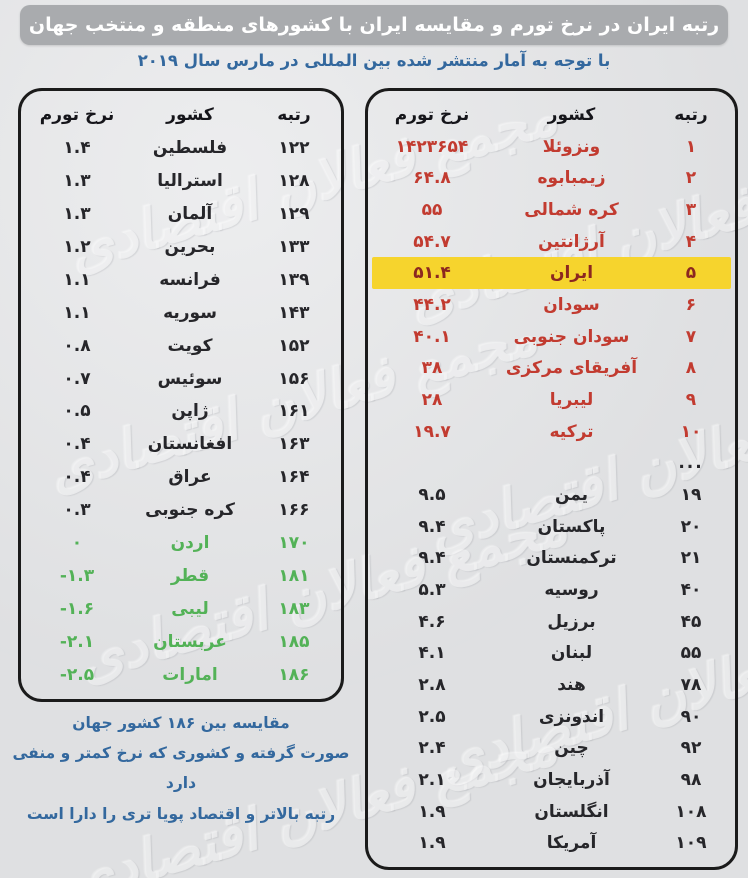 The height and width of the screenshot is (878, 748). Describe the element at coordinates (571, 494) in the screenshot. I see `country-cell: یمن` at that location.